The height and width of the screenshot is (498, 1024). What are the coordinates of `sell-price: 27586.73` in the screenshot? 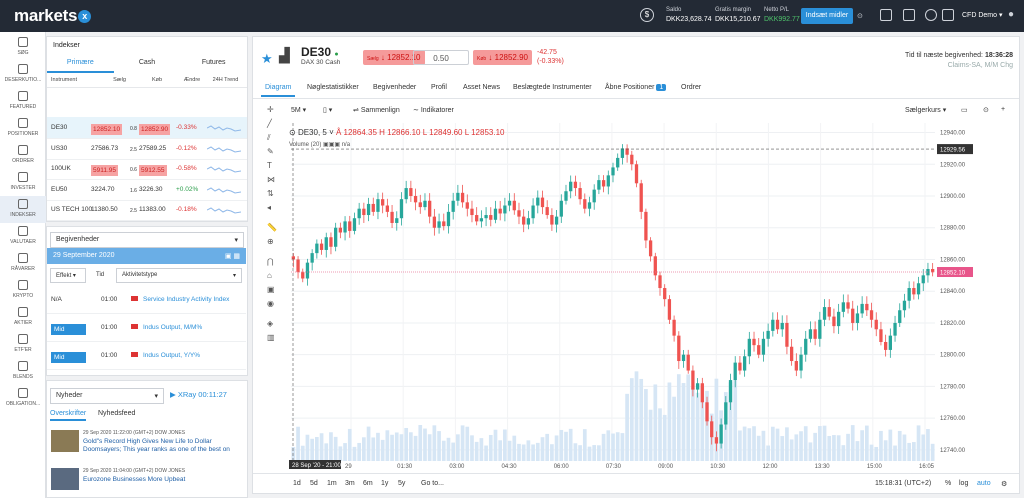 It's located at (105, 148).